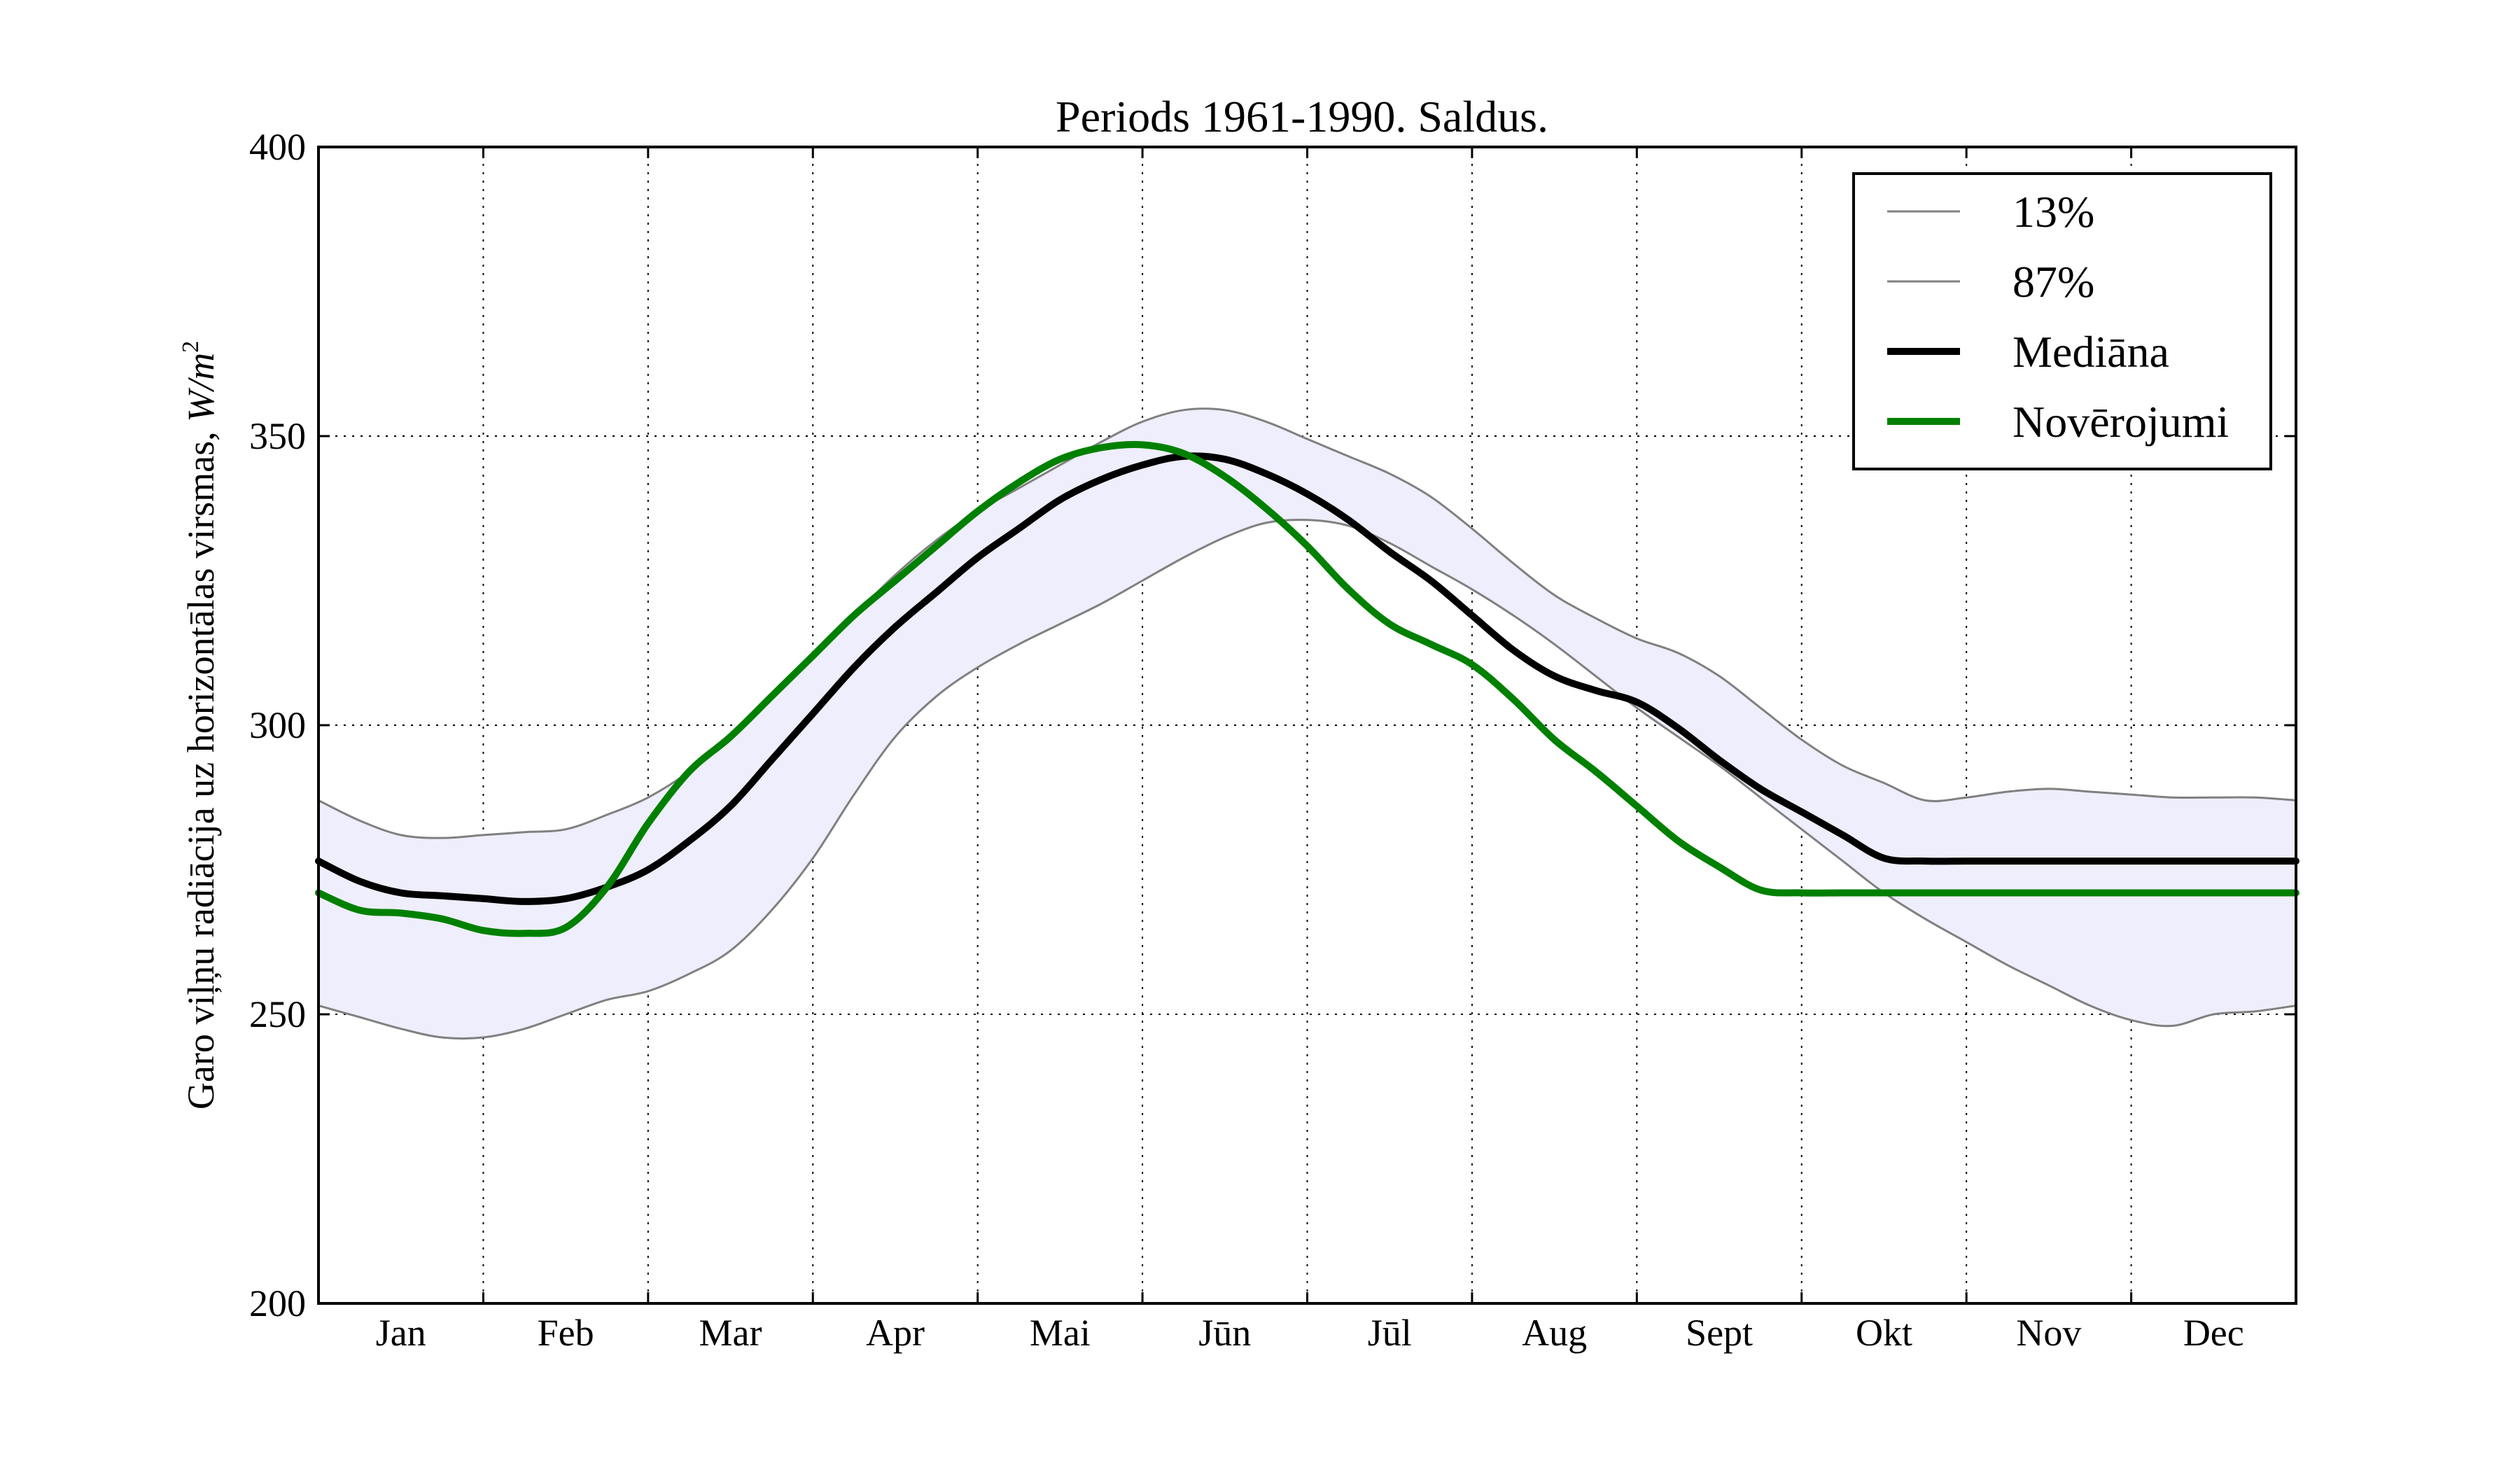 The width and height of the screenshot is (2520, 1470). I want to click on y-tick-label: 300, so click(277, 725).